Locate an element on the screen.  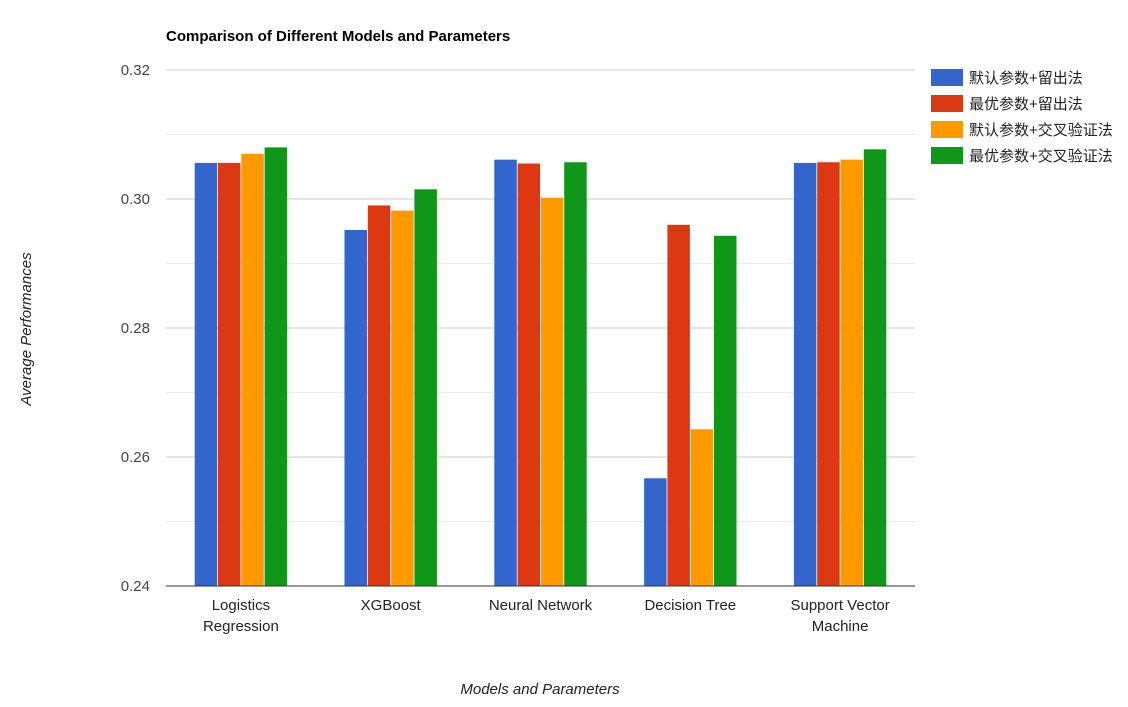
y-tick-label: 0.24 is located at coordinates (135, 586).